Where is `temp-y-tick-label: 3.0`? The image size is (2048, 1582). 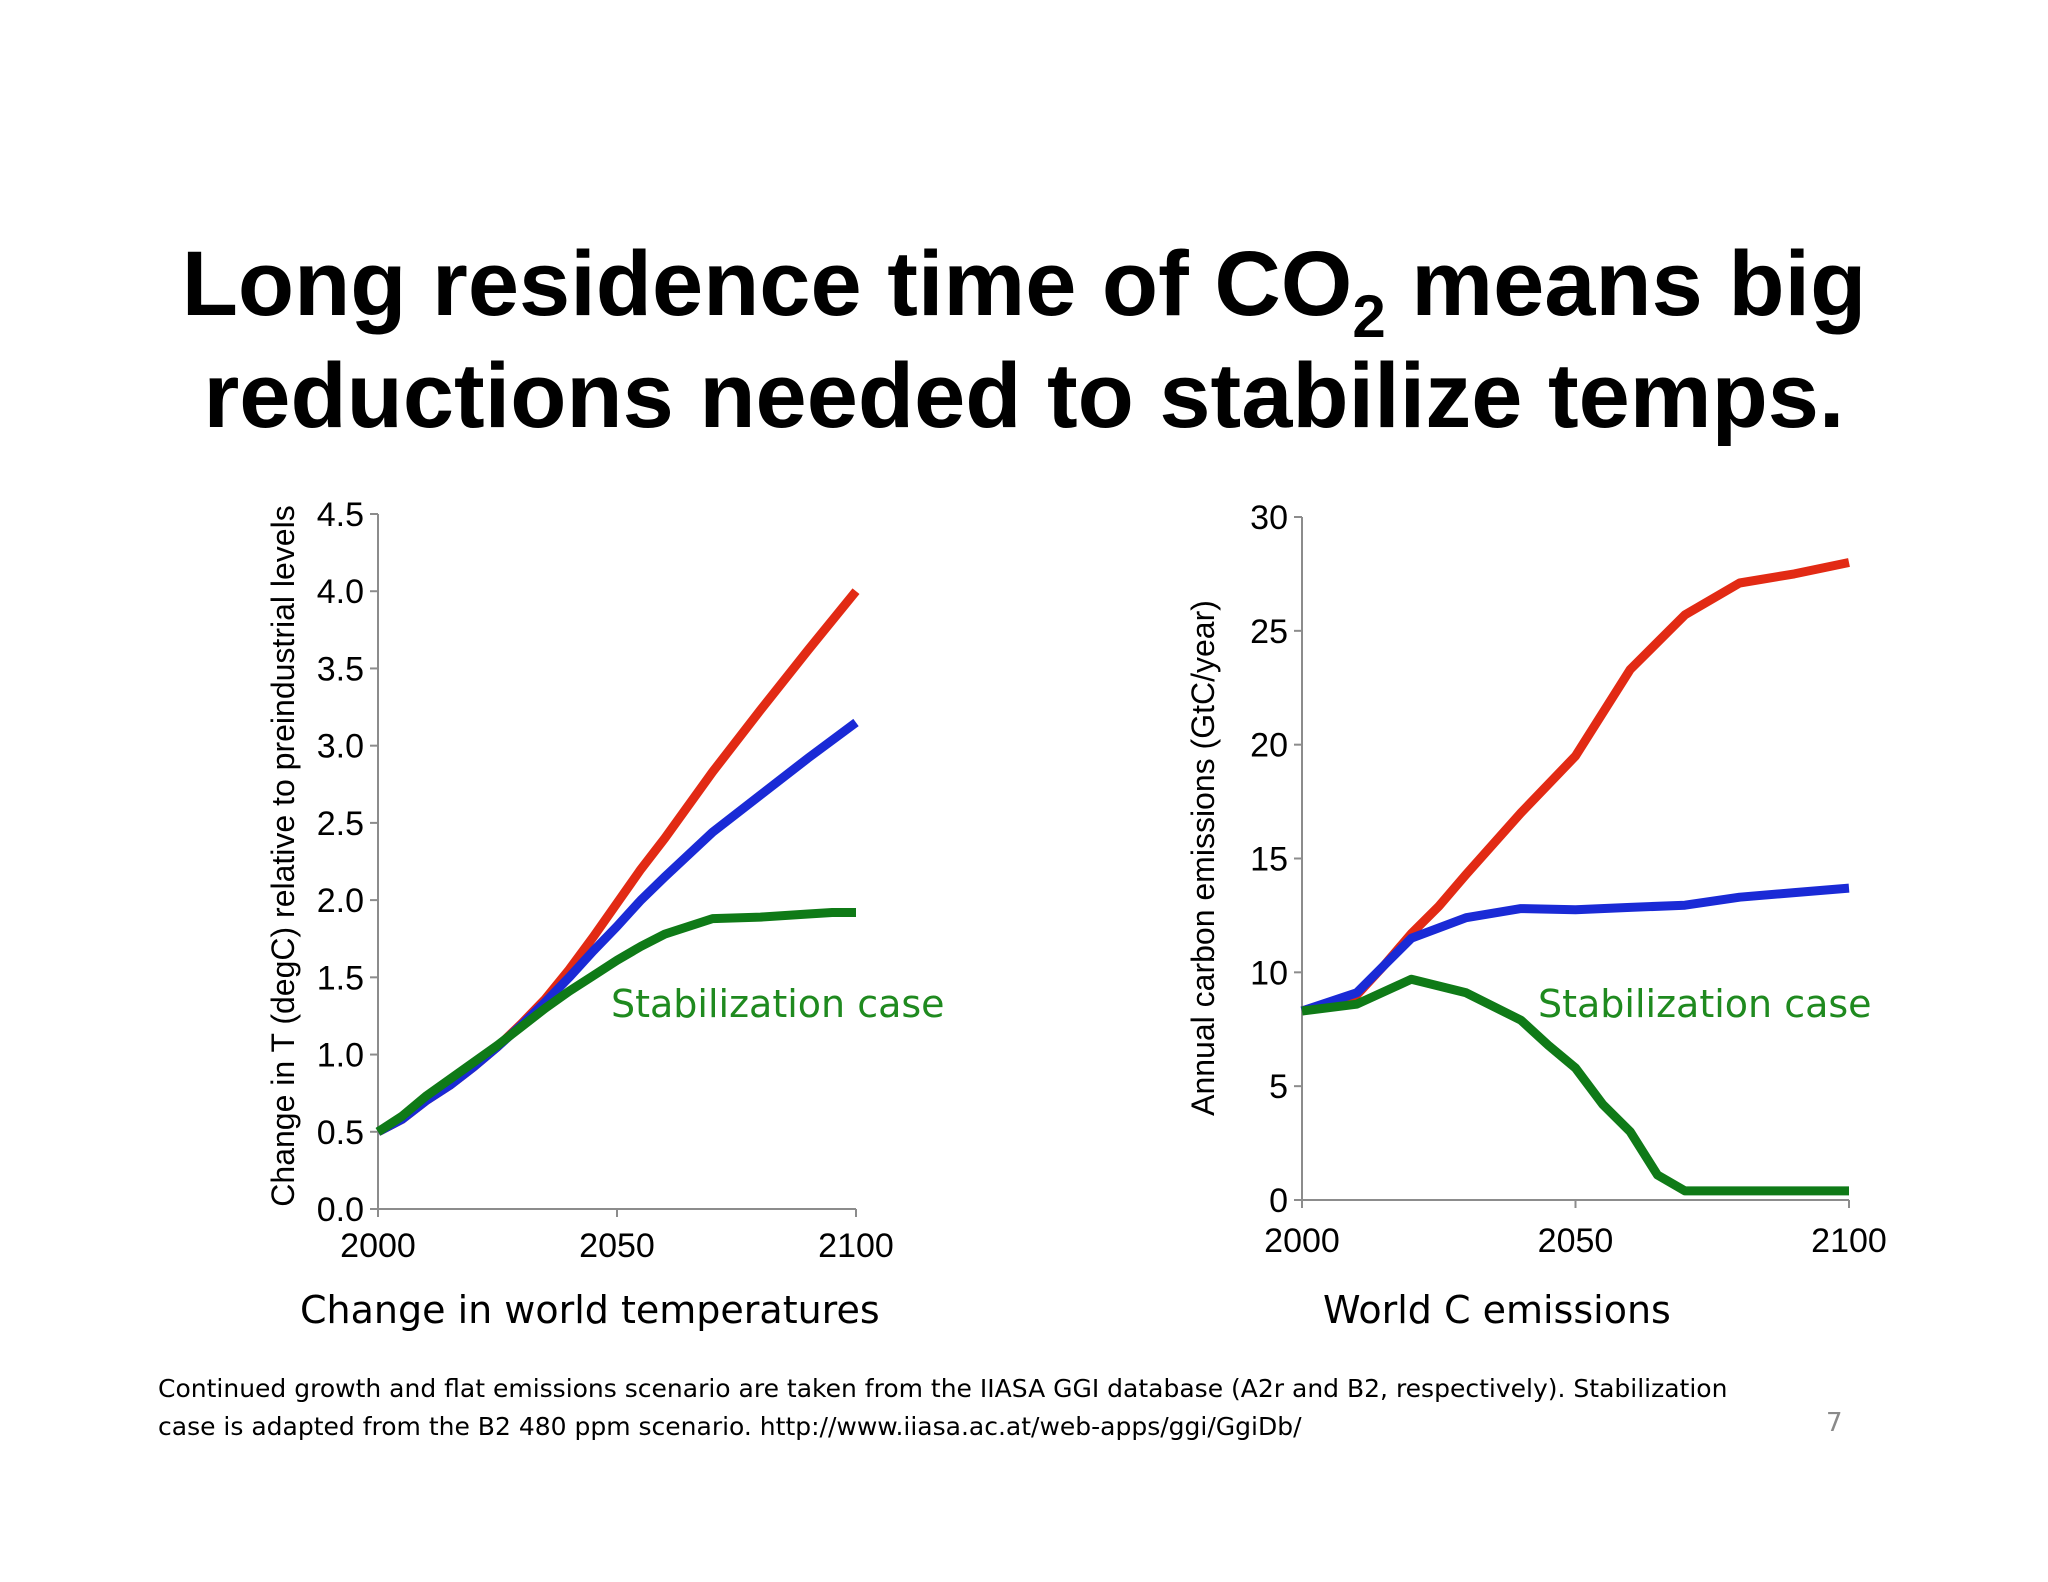
temp-y-tick-label: 3.0 is located at coordinates (340, 747).